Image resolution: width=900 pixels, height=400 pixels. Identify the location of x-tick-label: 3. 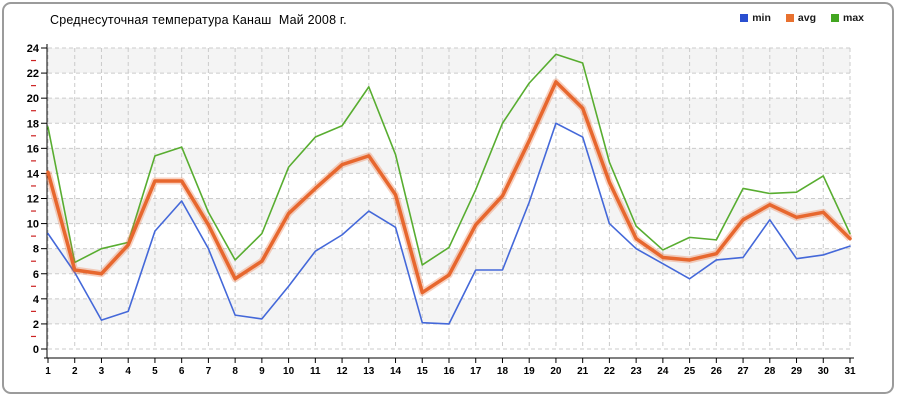
(102, 371).